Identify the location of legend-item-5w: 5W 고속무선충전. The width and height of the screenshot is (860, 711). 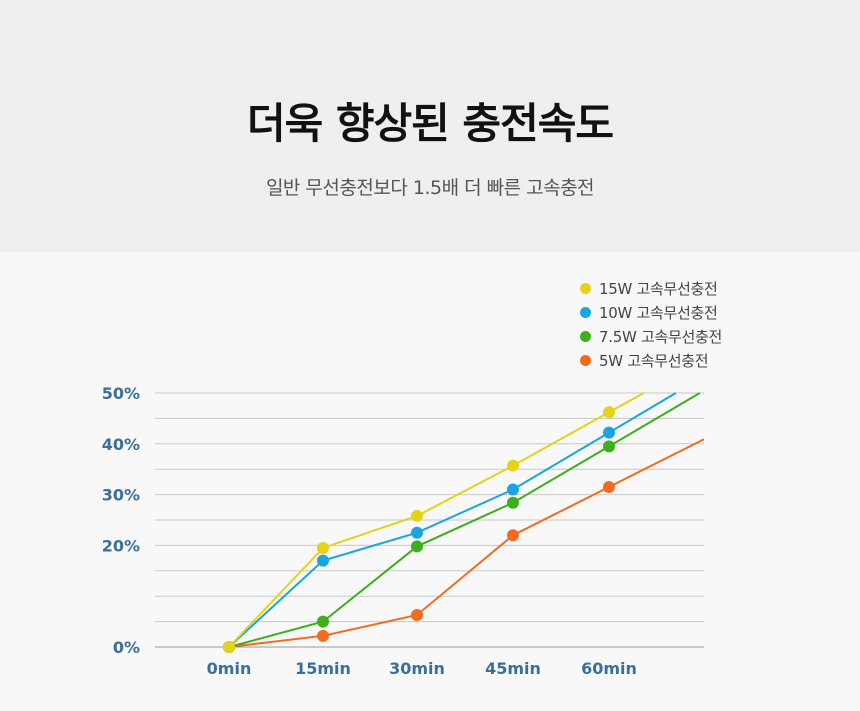
(651, 360).